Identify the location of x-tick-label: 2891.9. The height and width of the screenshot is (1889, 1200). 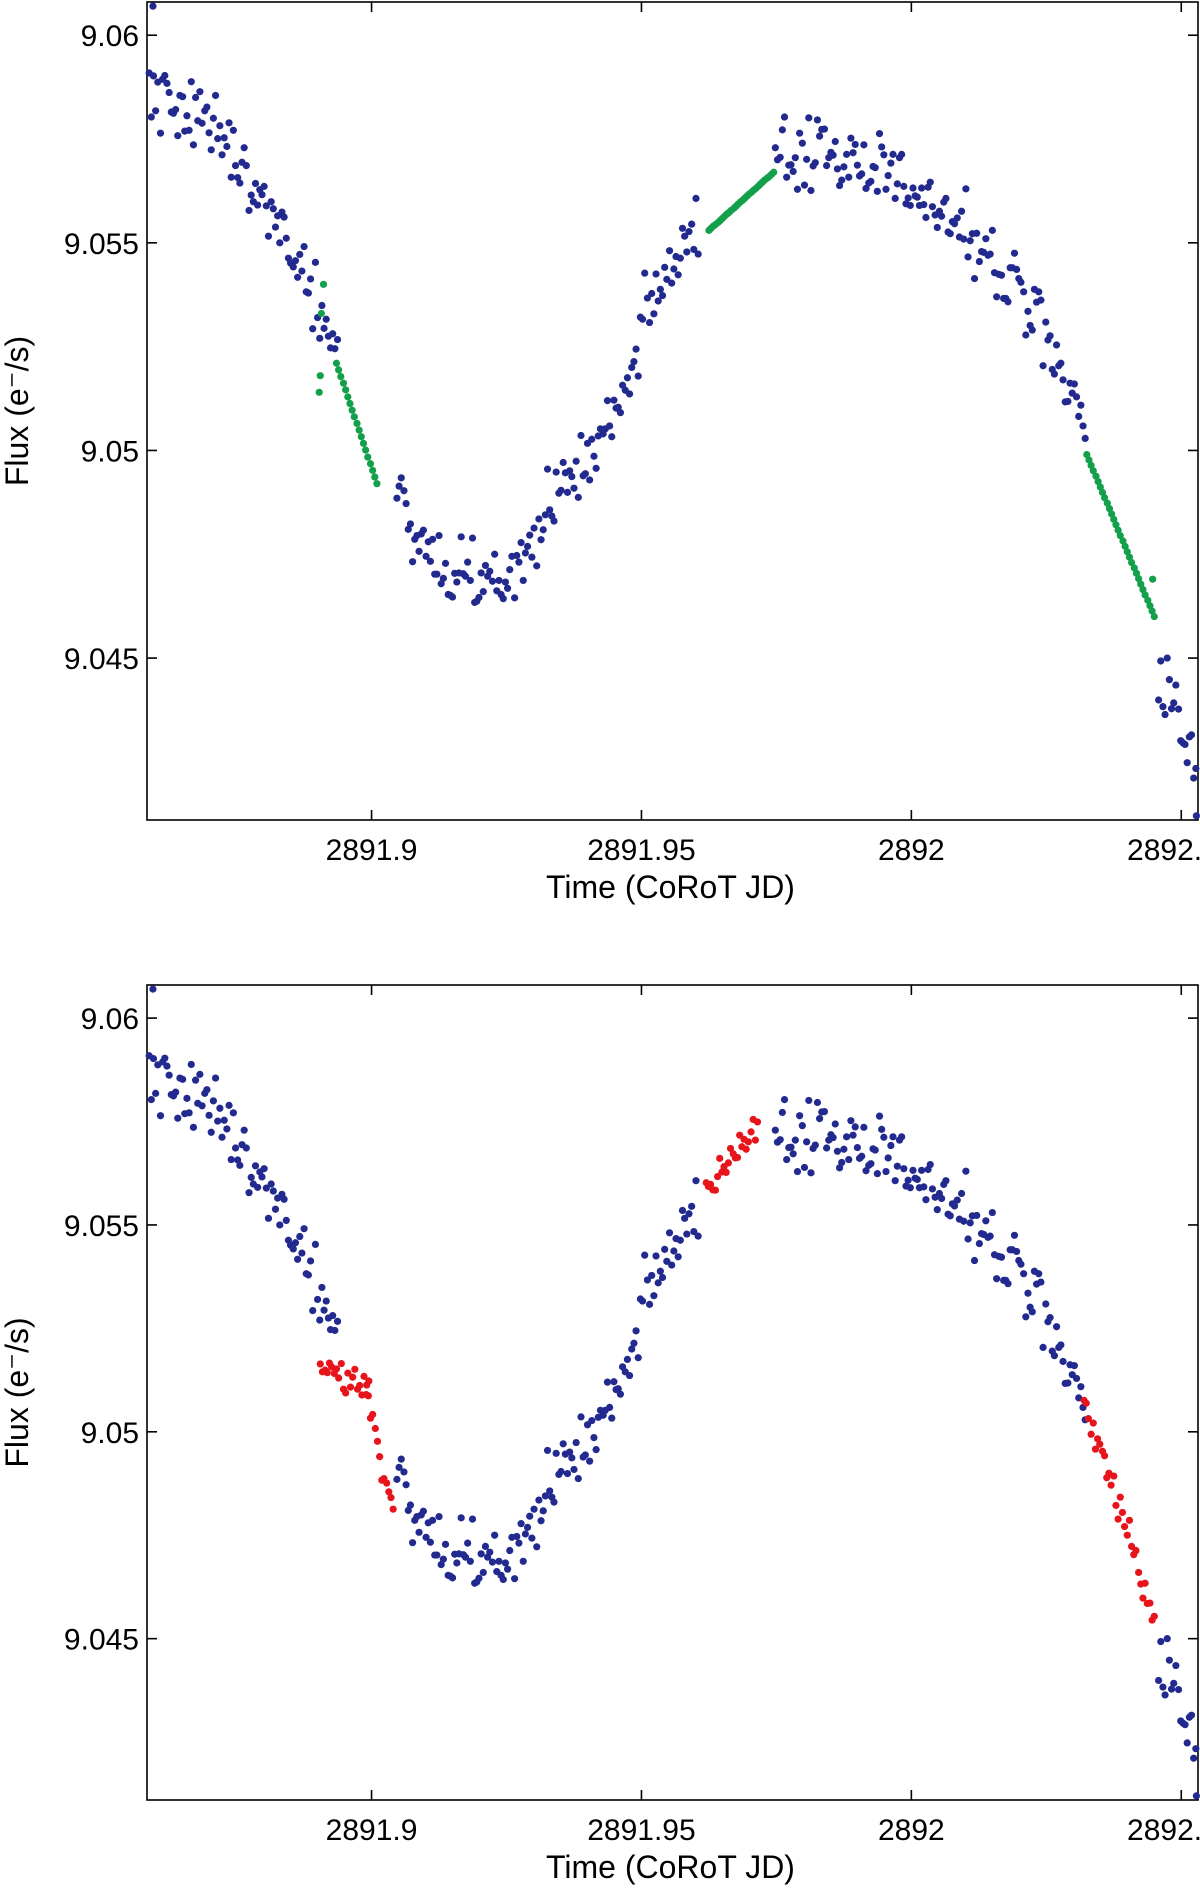
(372, 850).